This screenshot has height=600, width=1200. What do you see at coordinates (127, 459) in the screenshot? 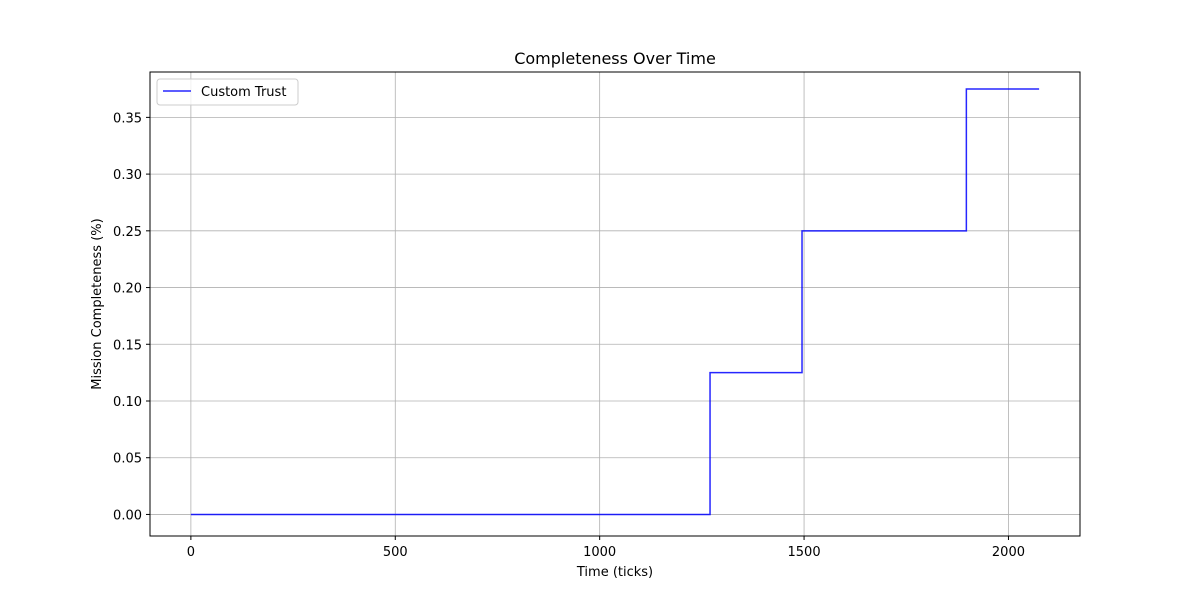
I see `y-tick-label: 0.05` at bounding box center [127, 459].